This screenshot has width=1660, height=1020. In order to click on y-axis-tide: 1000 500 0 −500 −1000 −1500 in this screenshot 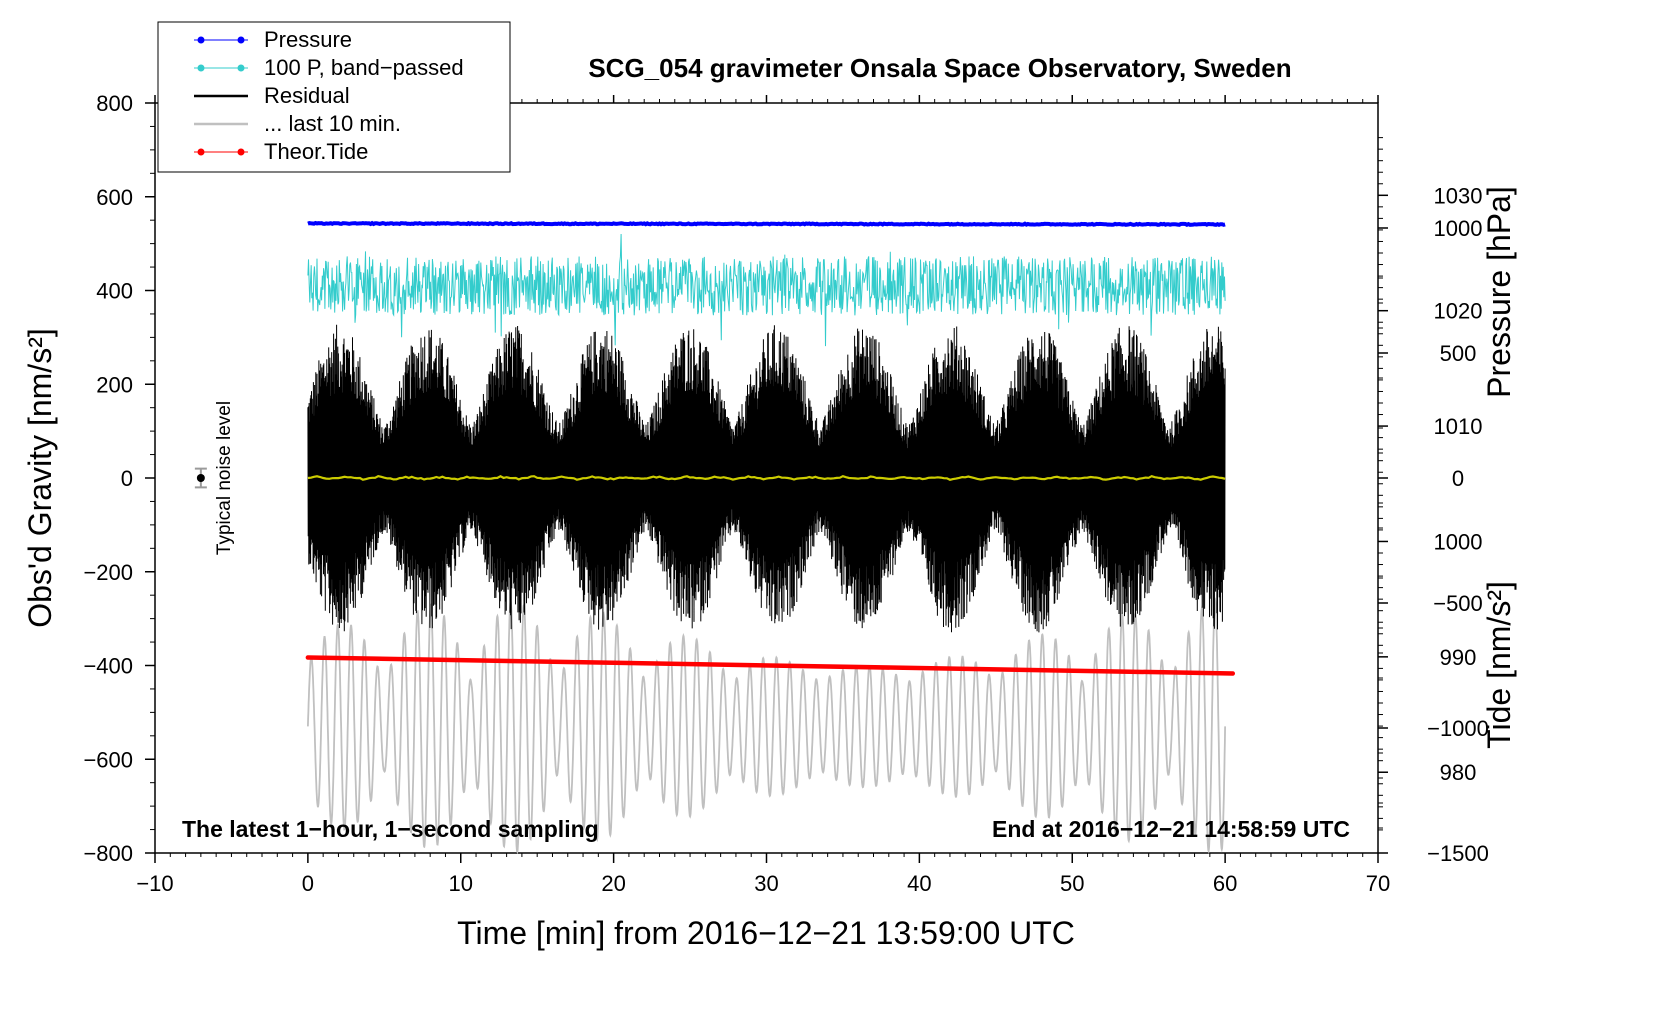, I will do `click(1433, 541)`.